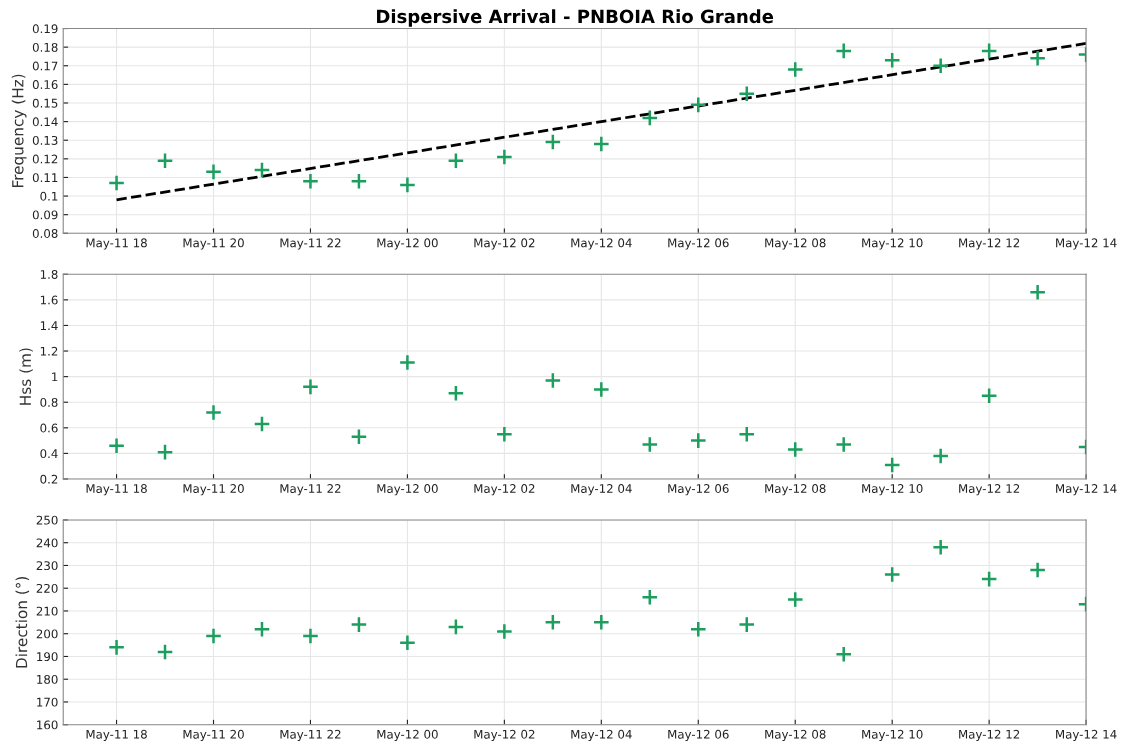 Image resolution: width=1129 pixels, height=751 pixels. I want to click on y-tick-label: 180, so click(47, 679).